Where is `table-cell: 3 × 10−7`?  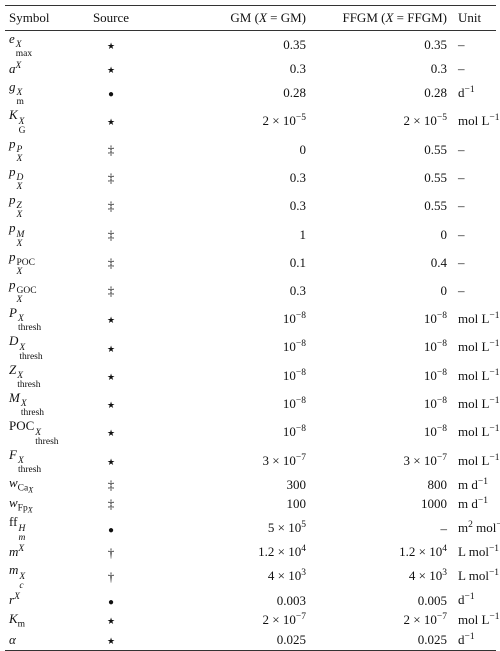
table-cell: 3 × 10−7 is located at coordinates (383, 461).